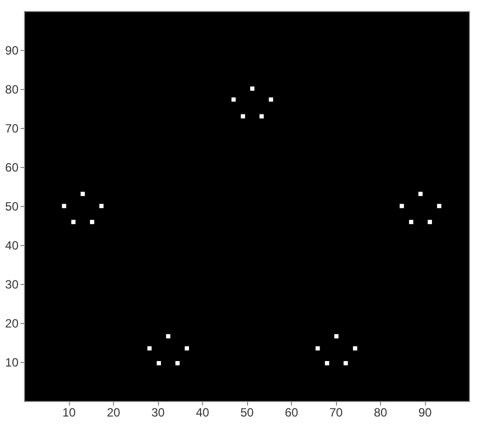  I want to click on x-tick-label: 20, so click(113, 413).